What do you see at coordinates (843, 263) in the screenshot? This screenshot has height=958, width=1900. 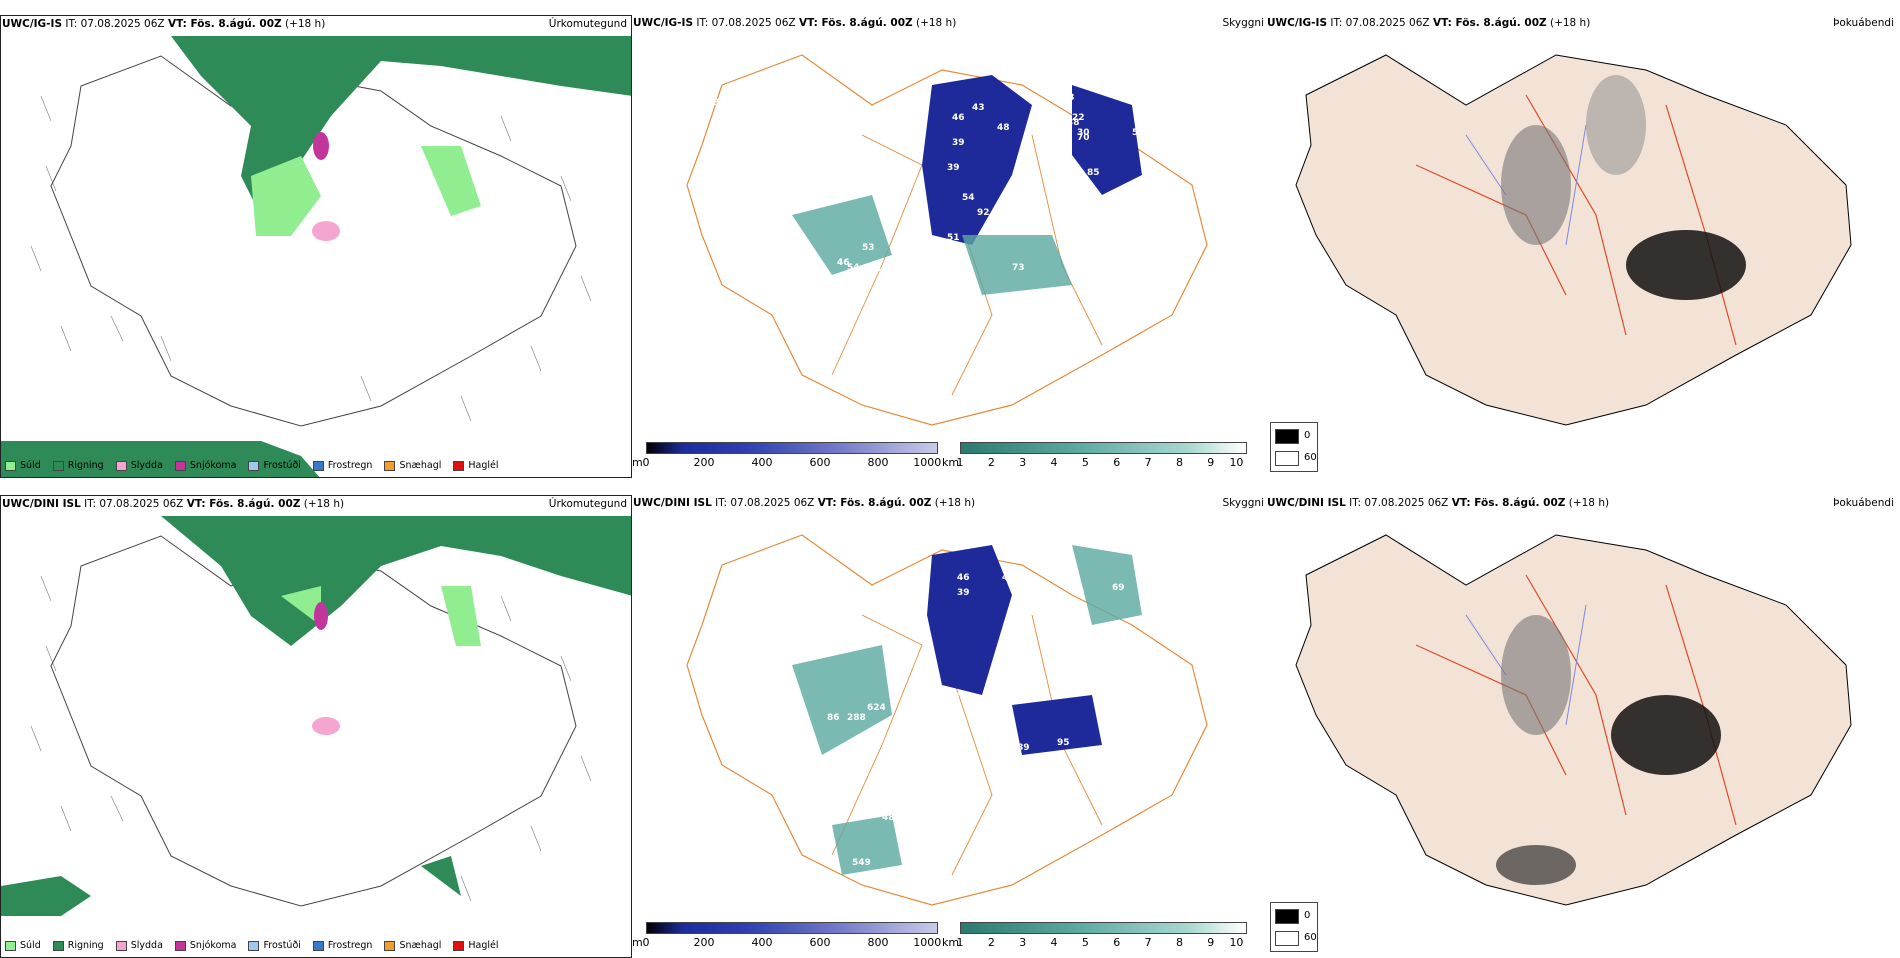 I see `ceiling-value-label: 46` at bounding box center [843, 263].